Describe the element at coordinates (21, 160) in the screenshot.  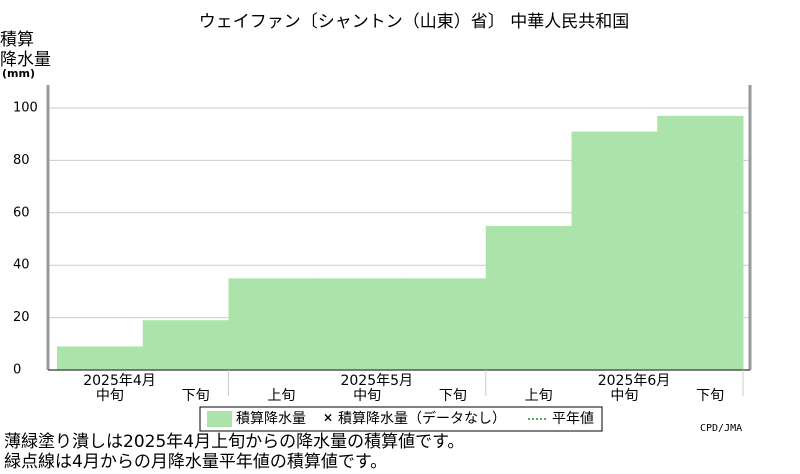
I see `y-tick-label: 80` at that location.